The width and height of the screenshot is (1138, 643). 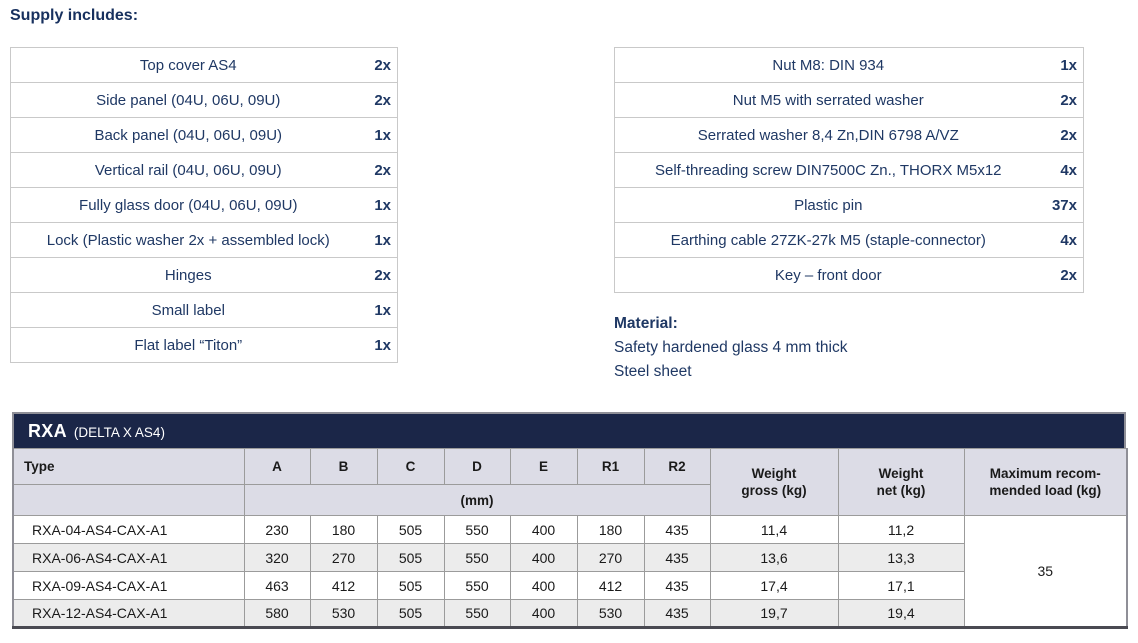 I want to click on spec-series-title: RXA, so click(x=47, y=430).